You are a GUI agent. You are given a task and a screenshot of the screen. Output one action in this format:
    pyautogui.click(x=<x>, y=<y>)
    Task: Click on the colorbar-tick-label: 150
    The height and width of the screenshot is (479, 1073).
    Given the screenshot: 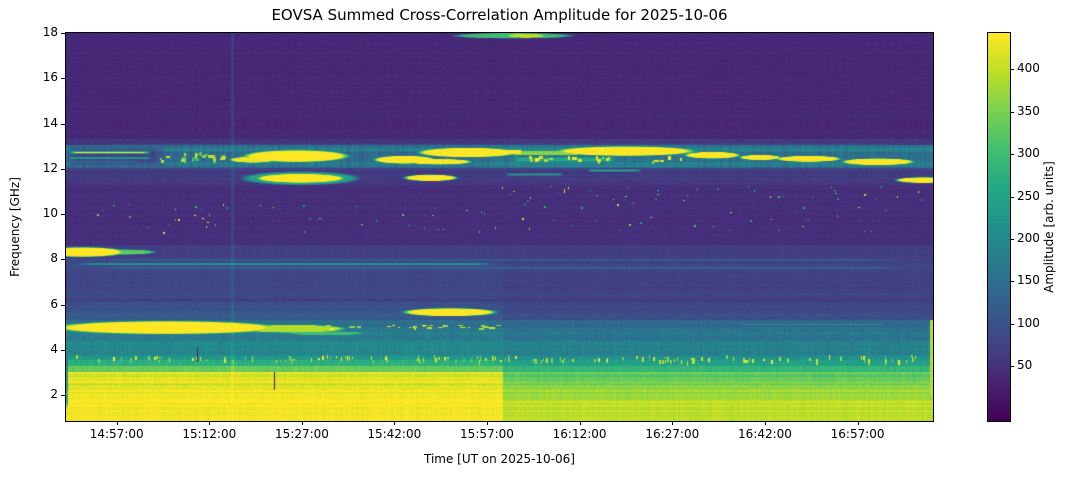 What is the action you would take?
    pyautogui.click(x=1028, y=280)
    